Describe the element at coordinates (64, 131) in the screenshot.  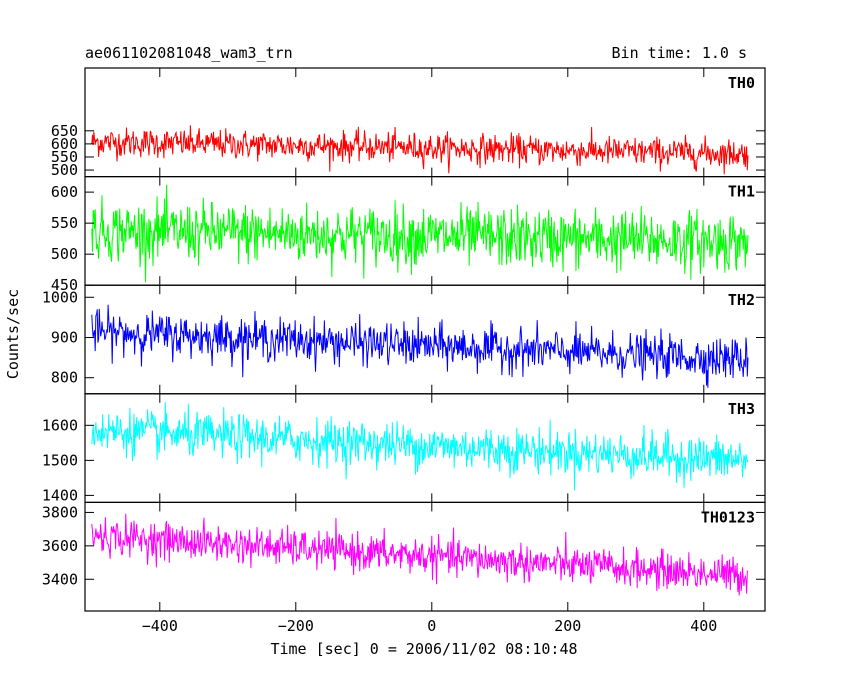
I see `y-tick-label-th0: 650` at that location.